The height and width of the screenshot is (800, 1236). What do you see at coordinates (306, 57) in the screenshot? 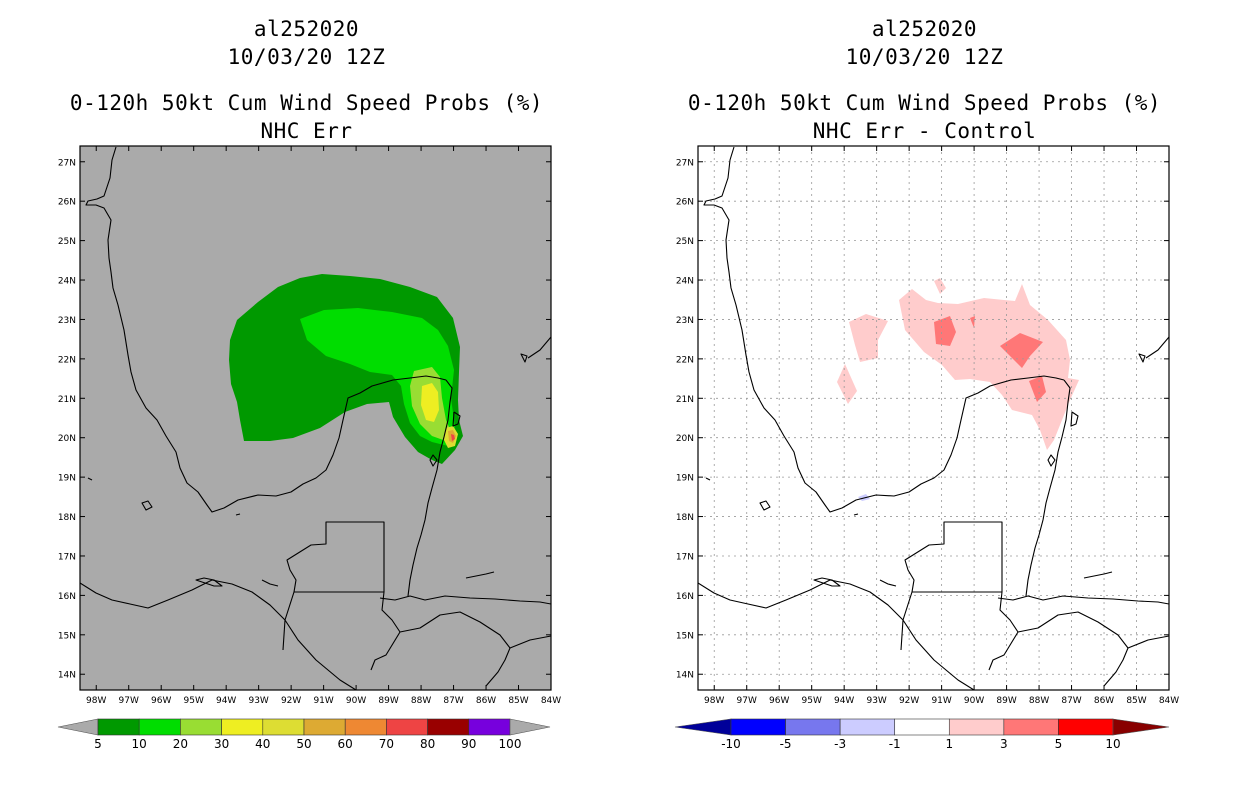
I see `left-datetime: 10/03/20 12Z` at bounding box center [306, 57].